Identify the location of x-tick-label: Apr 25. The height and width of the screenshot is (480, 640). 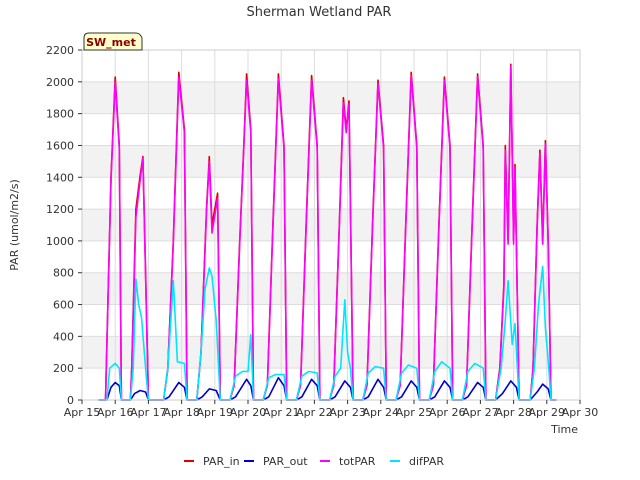
(414, 412).